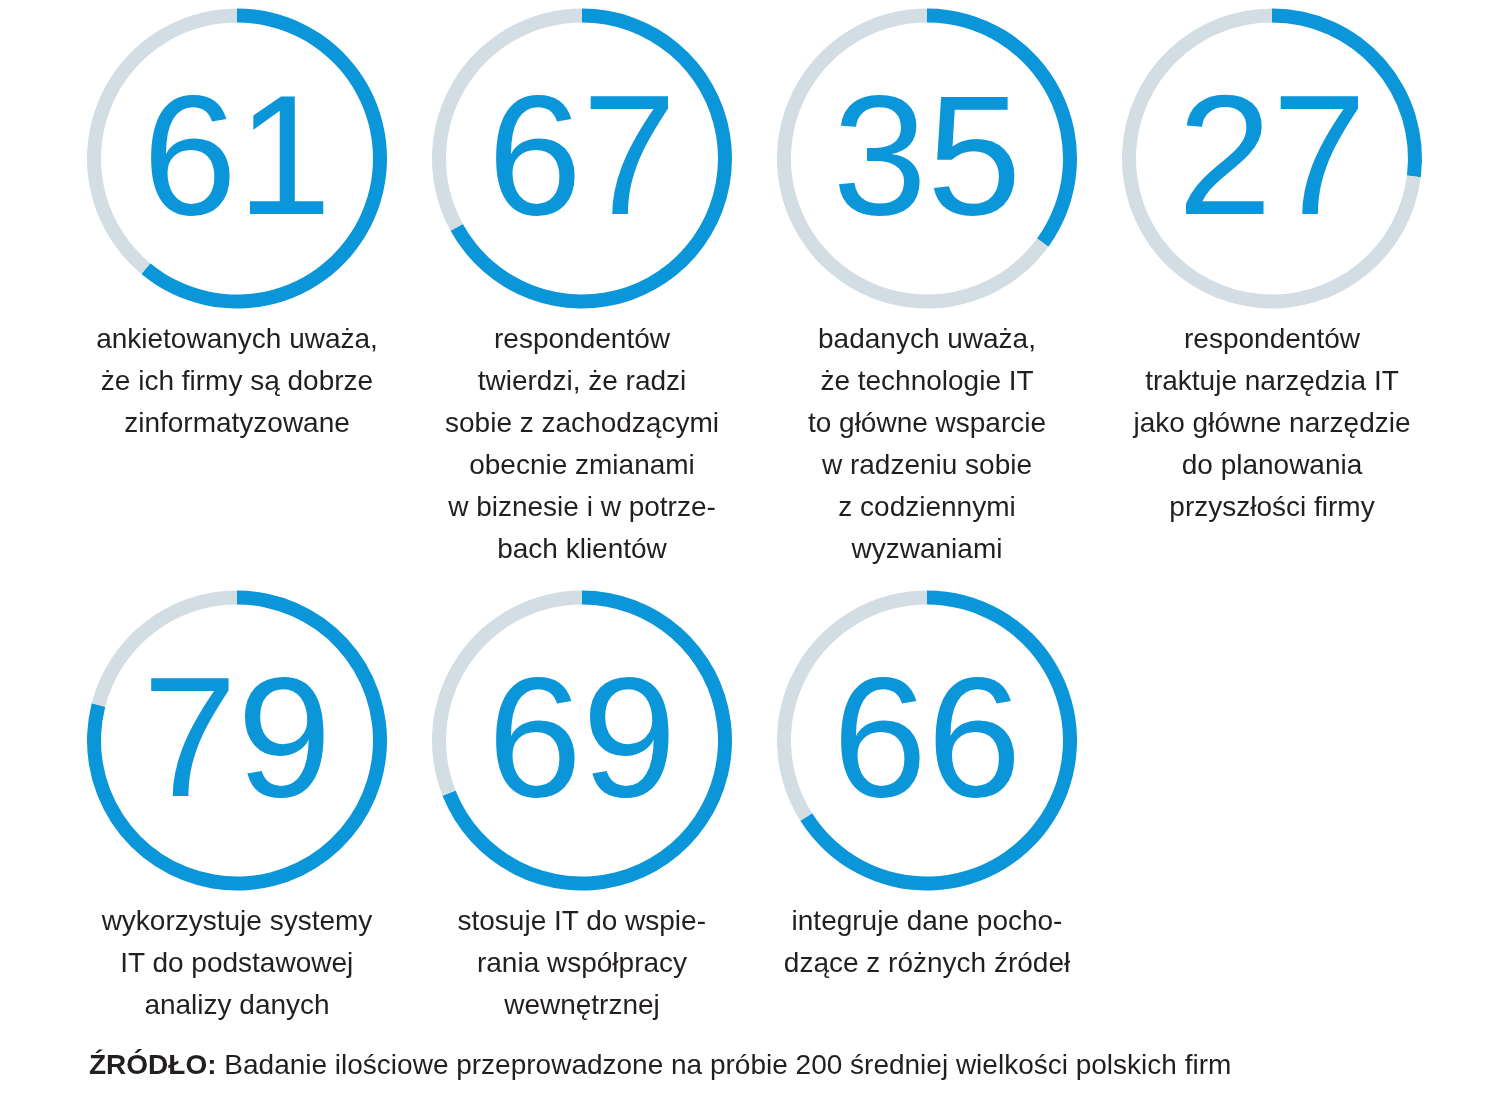  I want to click on data-label: 61, so click(237, 154).